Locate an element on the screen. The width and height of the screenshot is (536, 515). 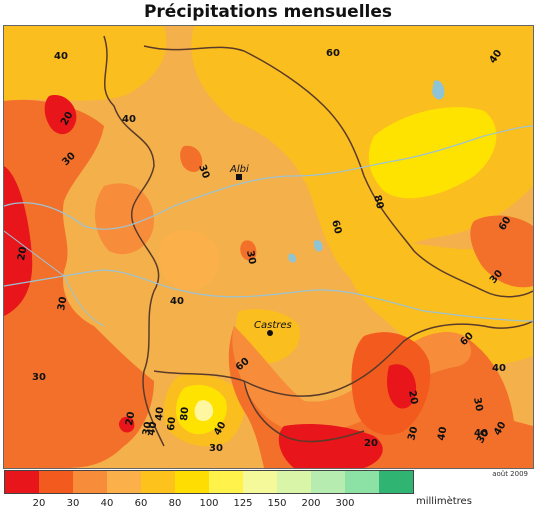
legend-tick-labels: 20 30 40 60 80 100 125 150 200 300 is located at coordinates (268, 505).